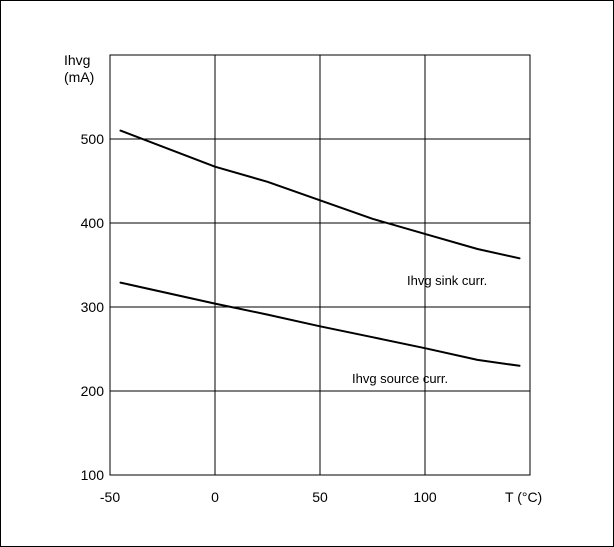 Image resolution: width=614 pixels, height=547 pixels. Describe the element at coordinates (400, 378) in the screenshot. I see `source-current-annotation: Ihvg source curr.` at that location.